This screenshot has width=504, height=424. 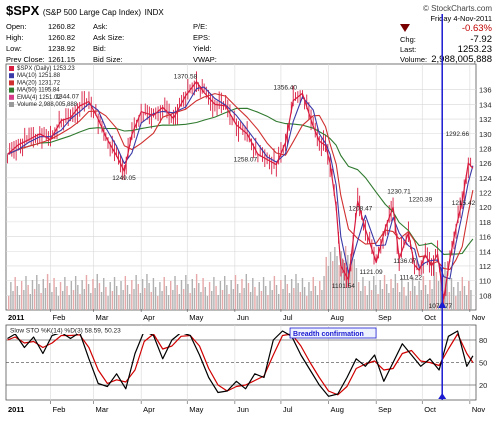 I want to click on x-month-label: May, so click(x=196, y=317).